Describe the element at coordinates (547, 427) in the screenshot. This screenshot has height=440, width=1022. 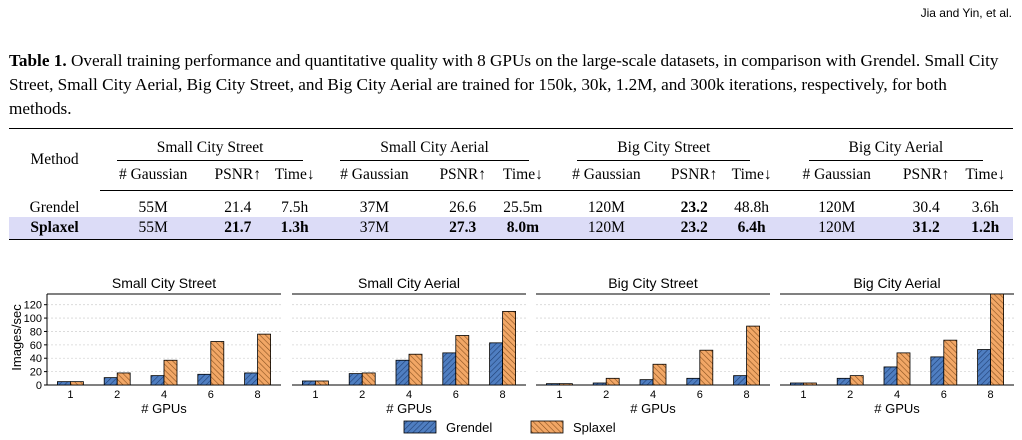
I see `legend-swatch-splaxel` at that location.